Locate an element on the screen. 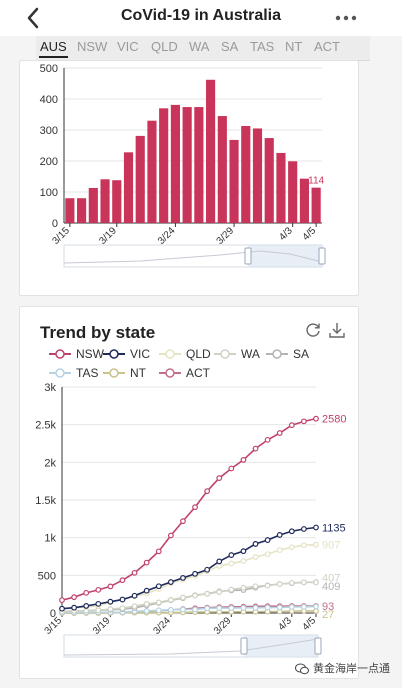  download-icon is located at coordinates (337, 330).